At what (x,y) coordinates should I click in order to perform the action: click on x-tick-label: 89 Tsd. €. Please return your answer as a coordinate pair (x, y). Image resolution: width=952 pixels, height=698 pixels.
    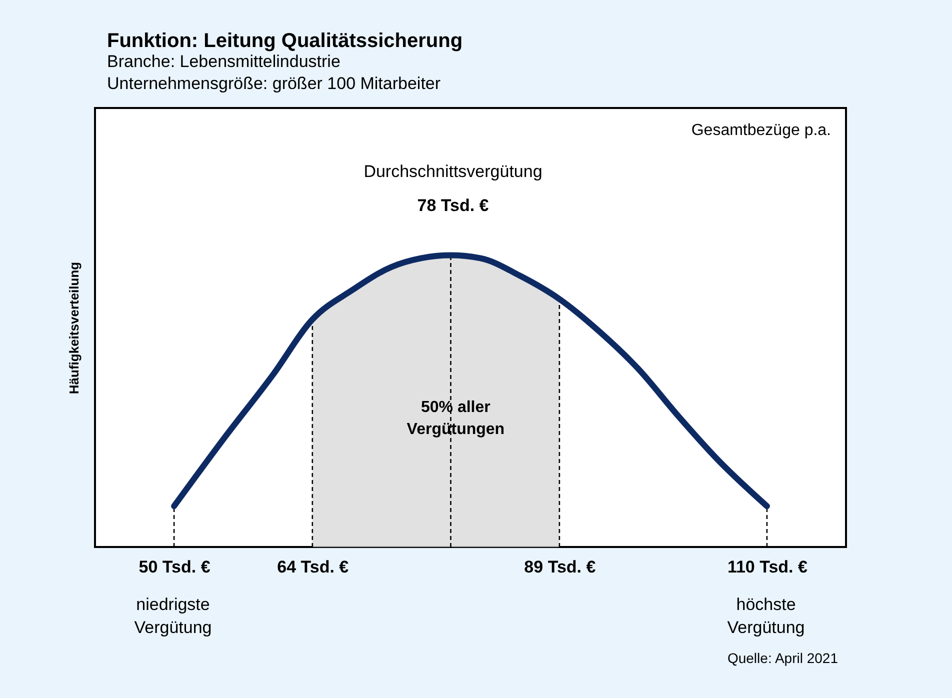
    Looking at the image, I should click on (560, 567).